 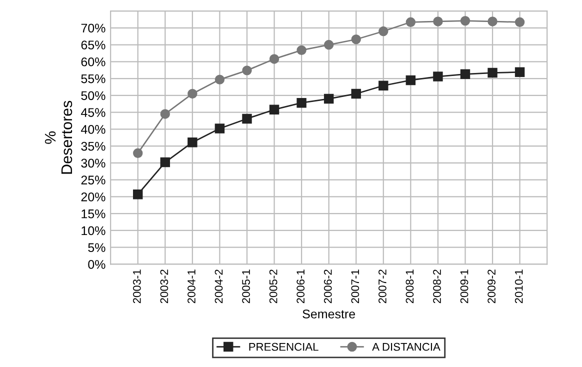 I want to click on x-tick-label: 2006-1, so click(x=300, y=287).